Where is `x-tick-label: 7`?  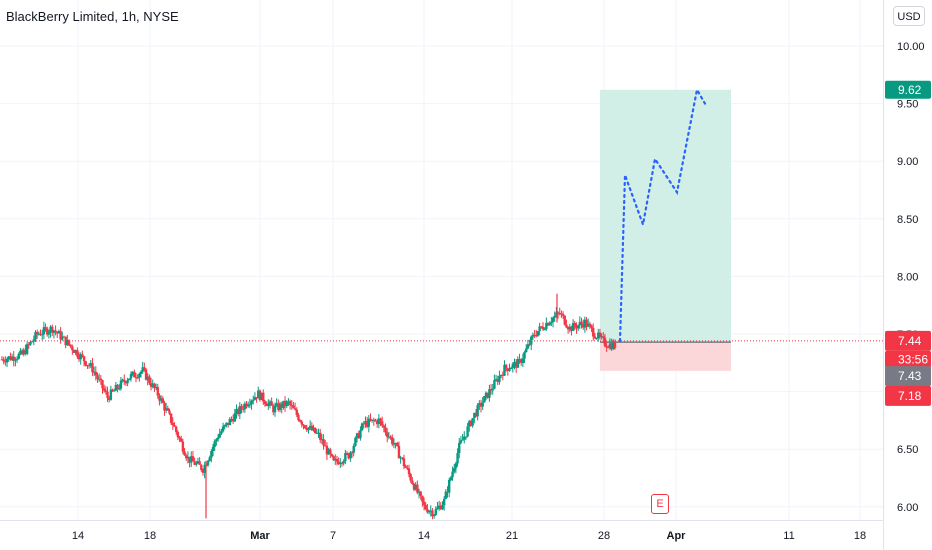
x-tick-label: 7 is located at coordinates (333, 536).